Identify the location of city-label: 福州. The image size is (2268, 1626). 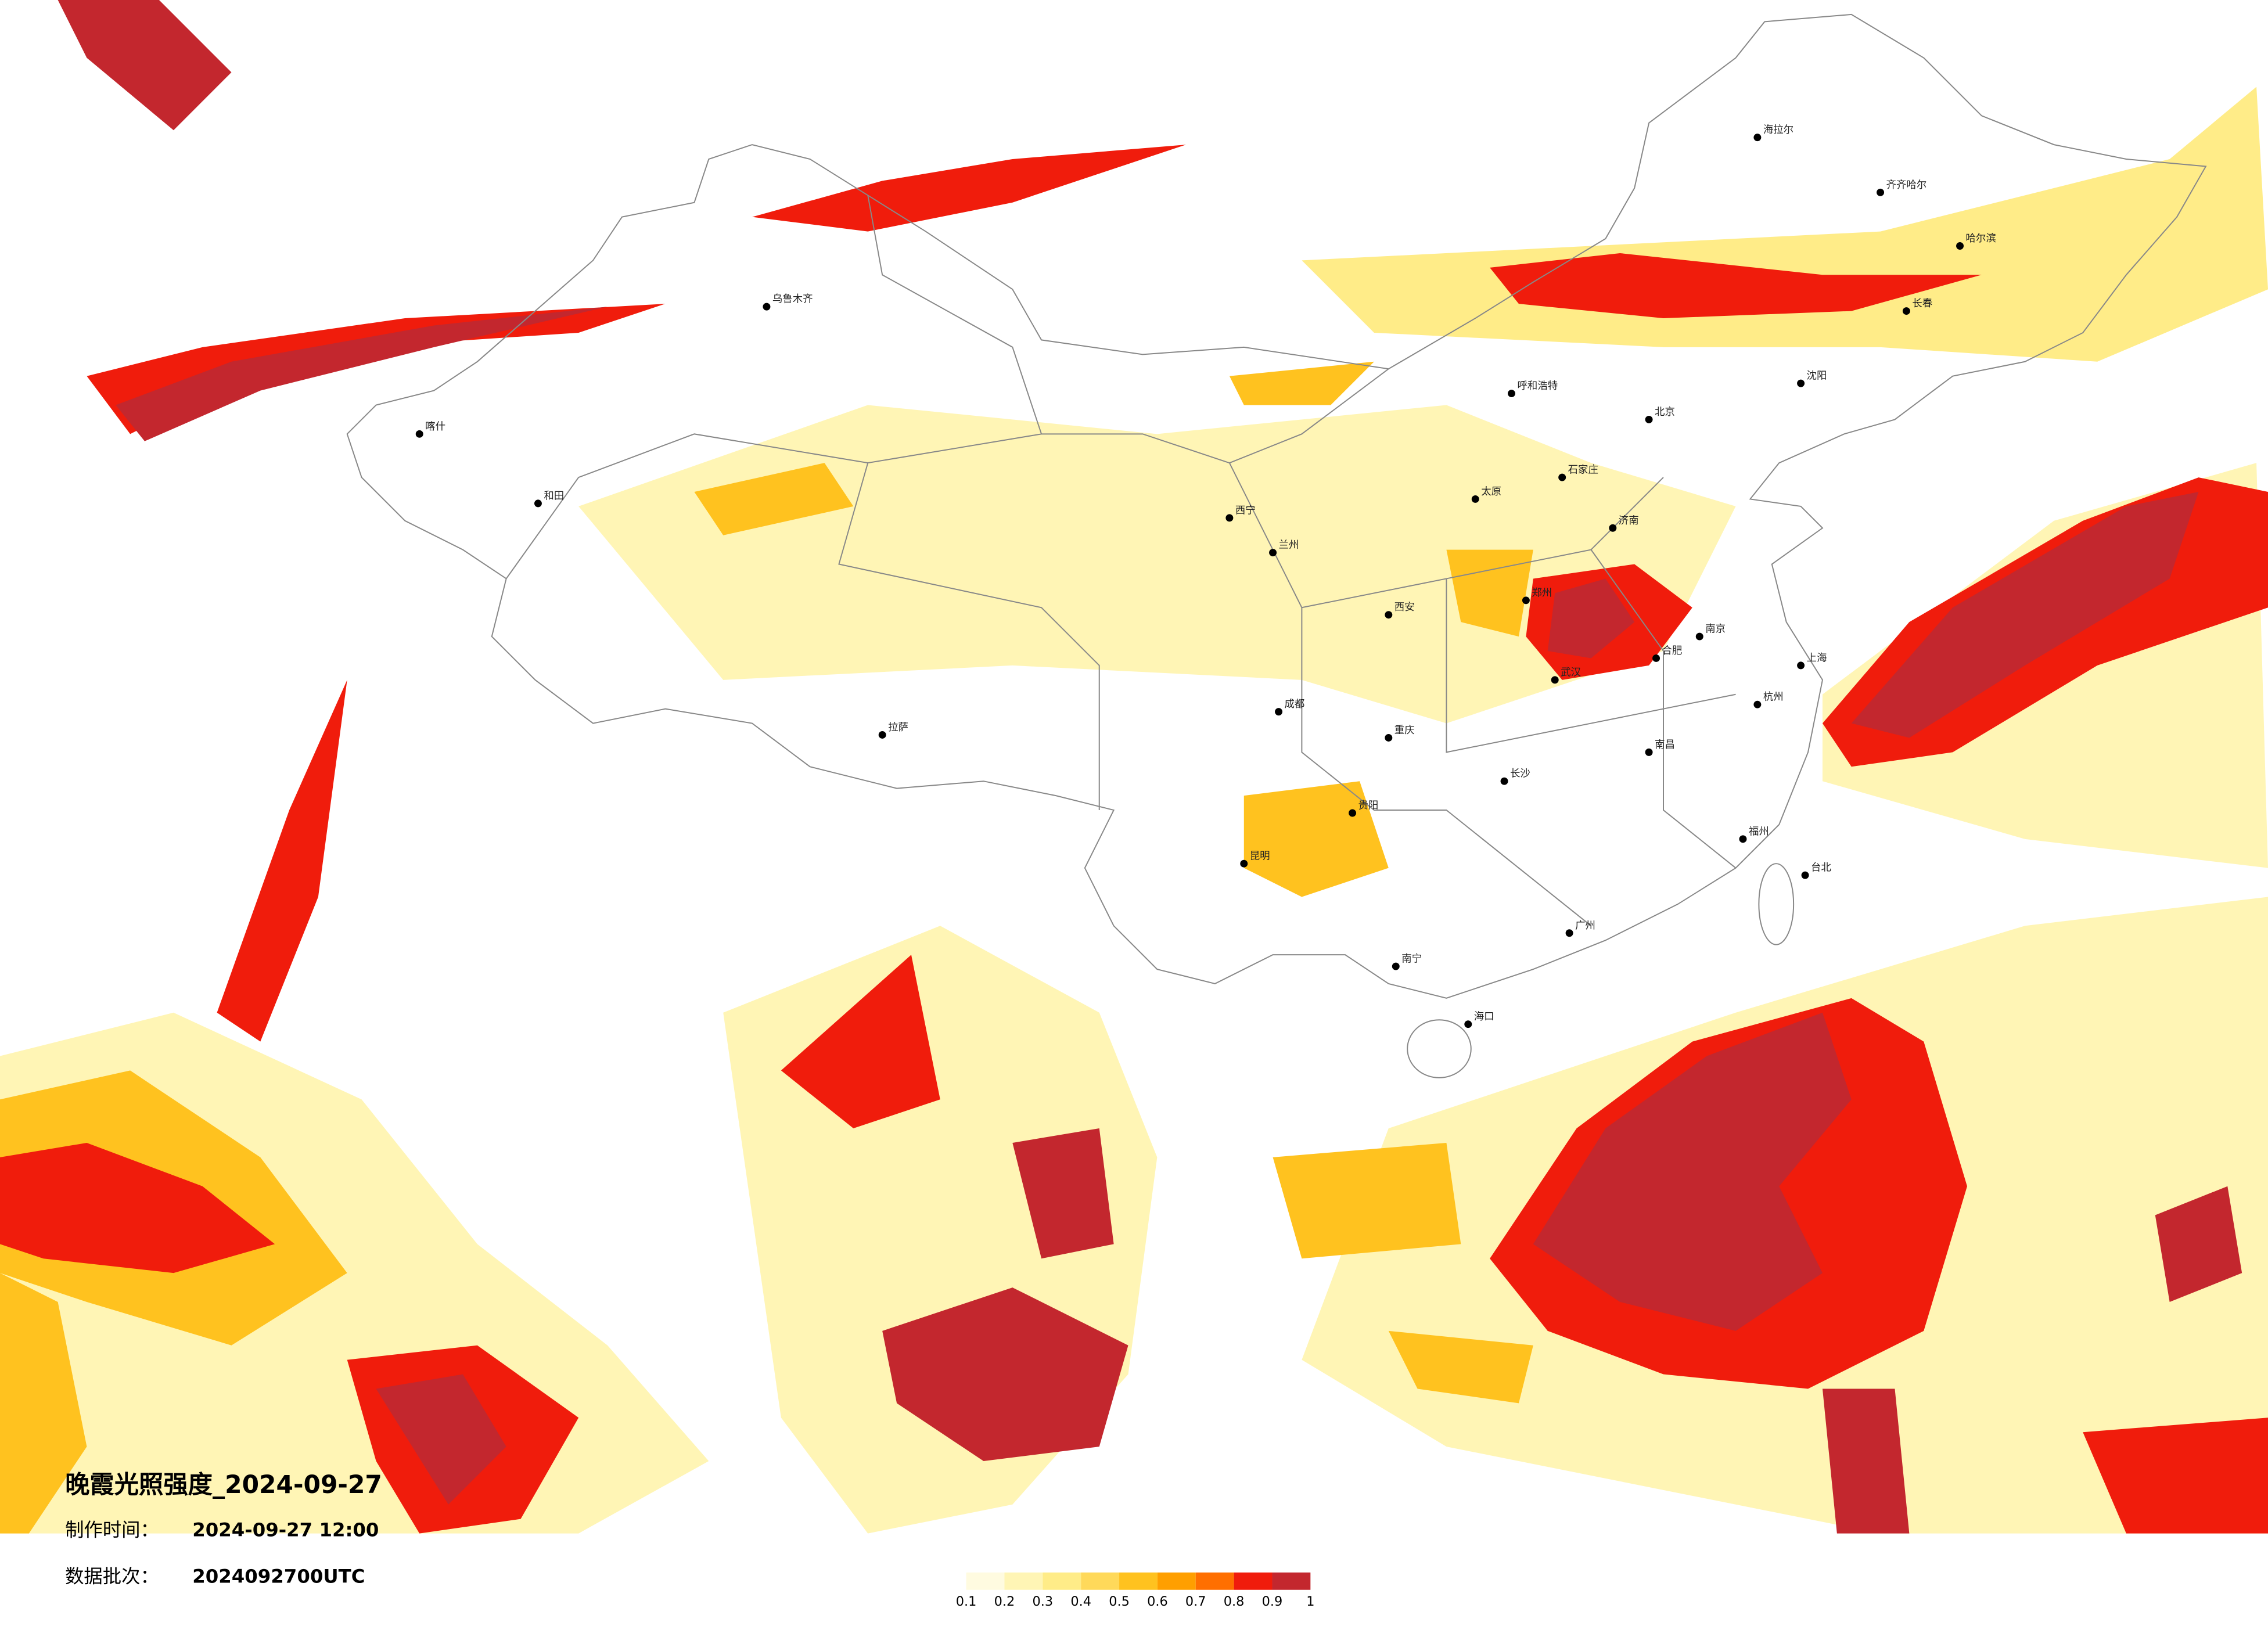
(1759, 831).